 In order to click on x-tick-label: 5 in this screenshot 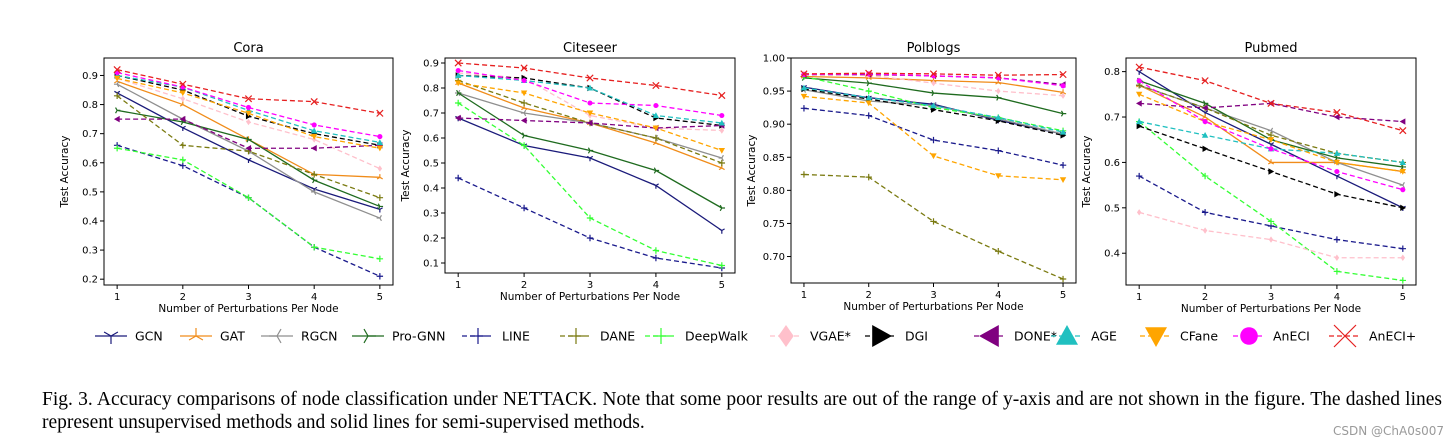, I will do `click(722, 285)`.